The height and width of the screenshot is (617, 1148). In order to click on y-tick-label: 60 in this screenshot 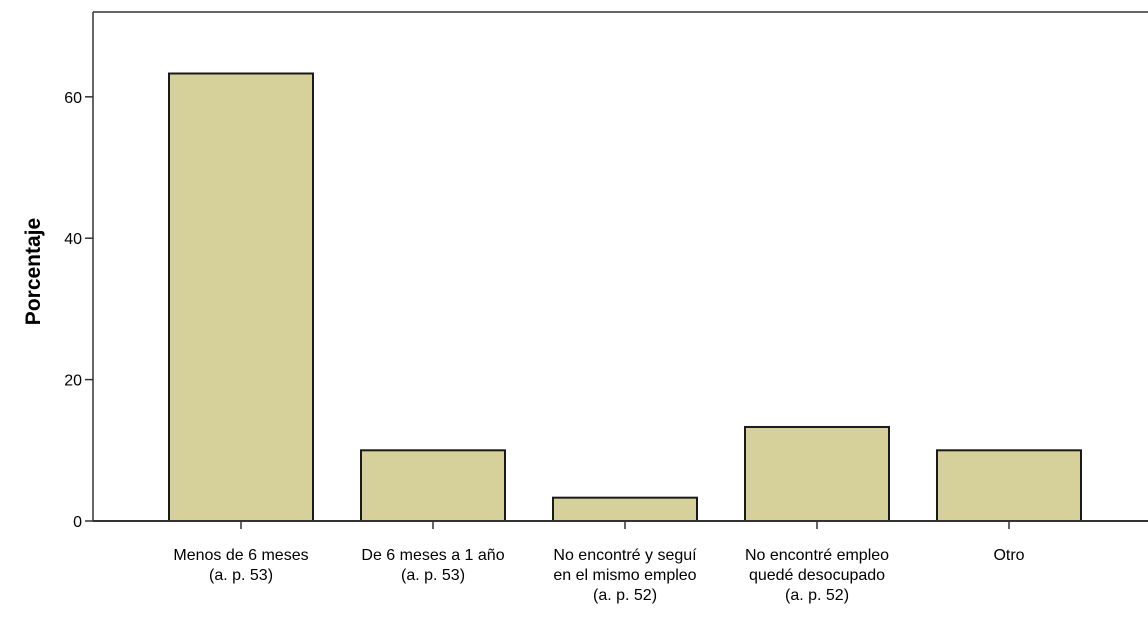, I will do `click(73, 98)`.